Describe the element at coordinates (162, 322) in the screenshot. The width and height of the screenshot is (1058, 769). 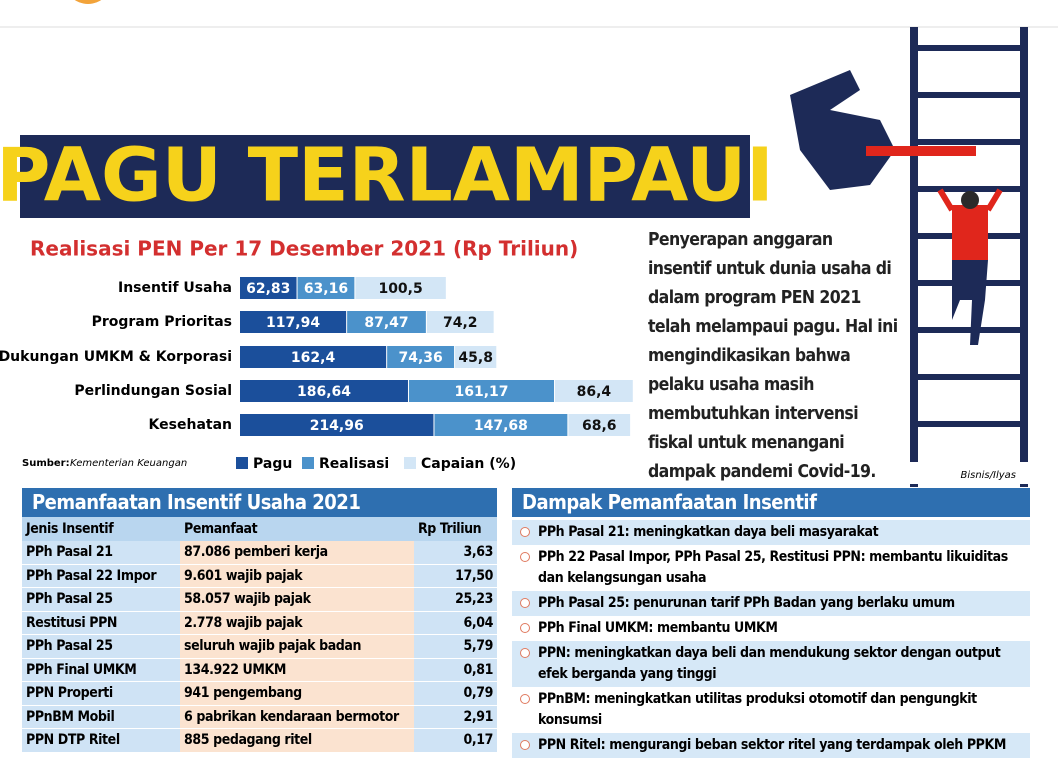
I see `category-label: Program Prioritas` at that location.